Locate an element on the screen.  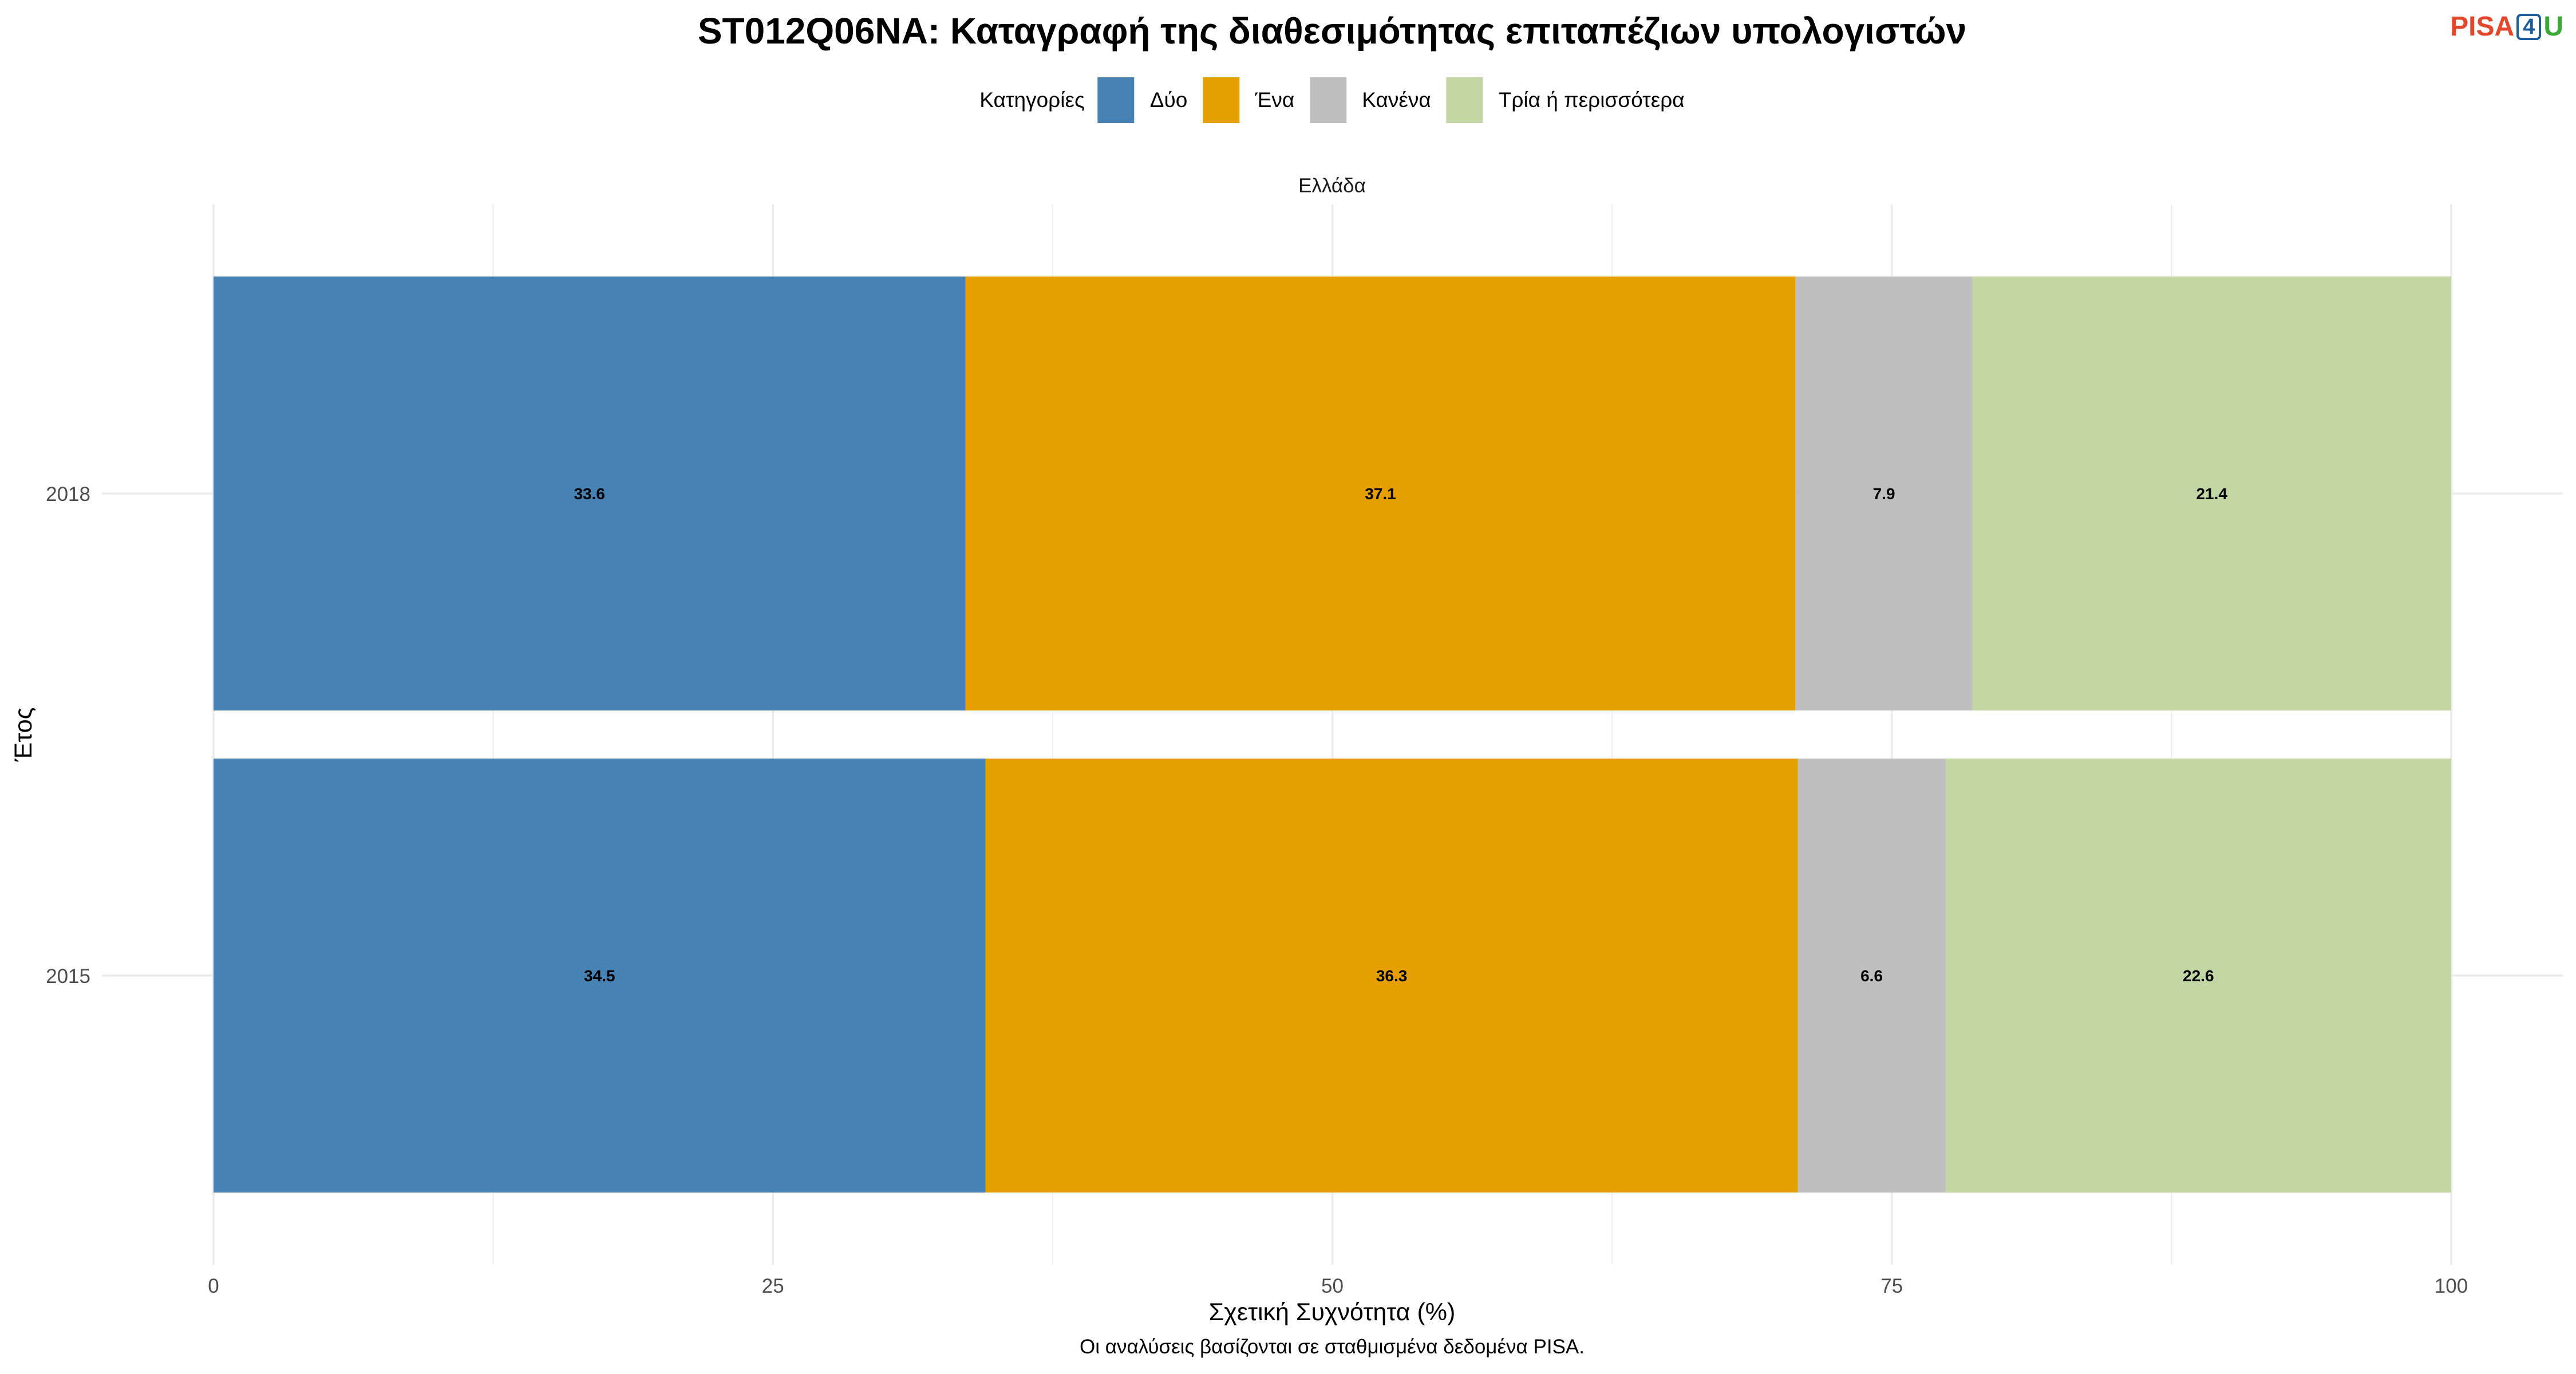
y-tick-label-2015: 2015 is located at coordinates (68, 976).